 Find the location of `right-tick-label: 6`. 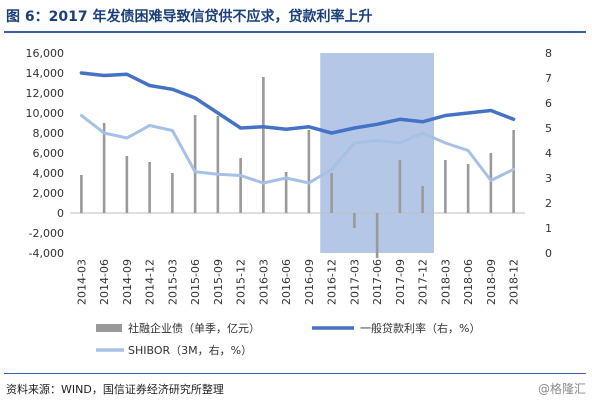

right-tick-label: 6 is located at coordinates (548, 103).